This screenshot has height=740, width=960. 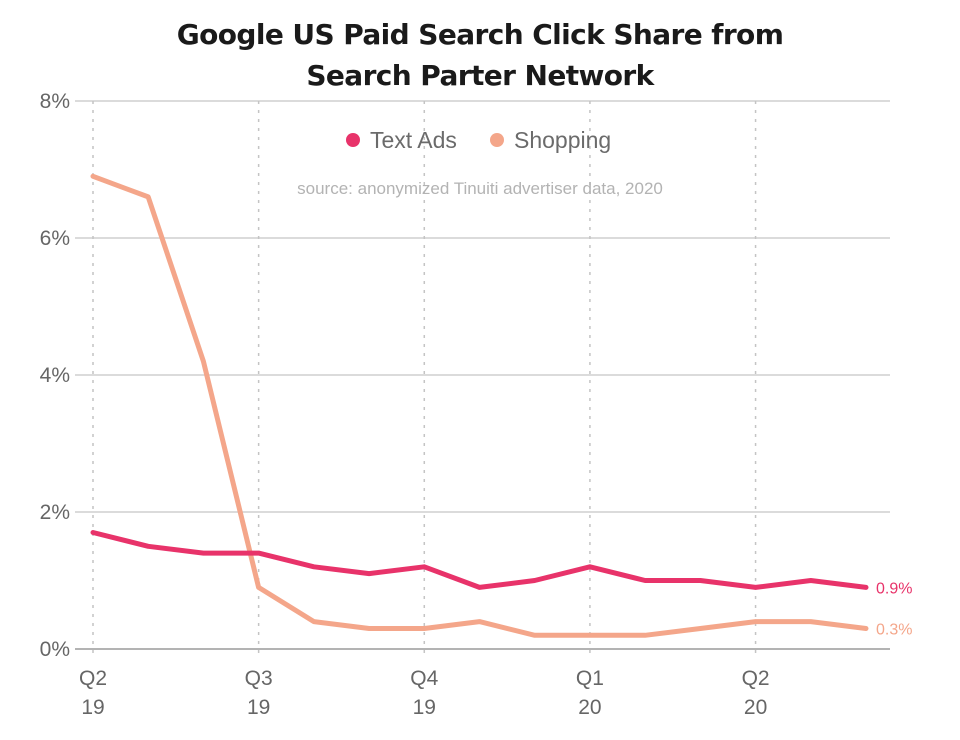 What do you see at coordinates (894, 588) in the screenshot?
I see `series-end-label: 0.9%` at bounding box center [894, 588].